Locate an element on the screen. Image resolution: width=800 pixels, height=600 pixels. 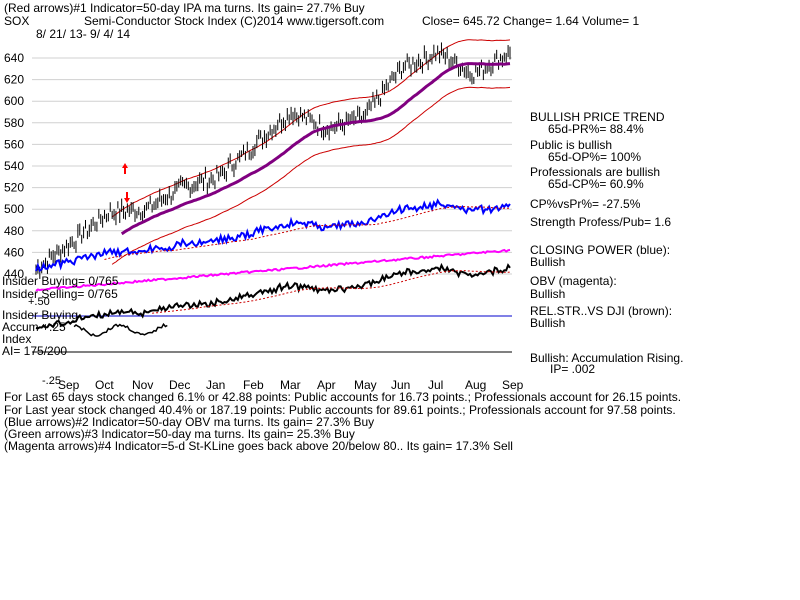
obv-status: Bullish is located at coordinates (548, 294).